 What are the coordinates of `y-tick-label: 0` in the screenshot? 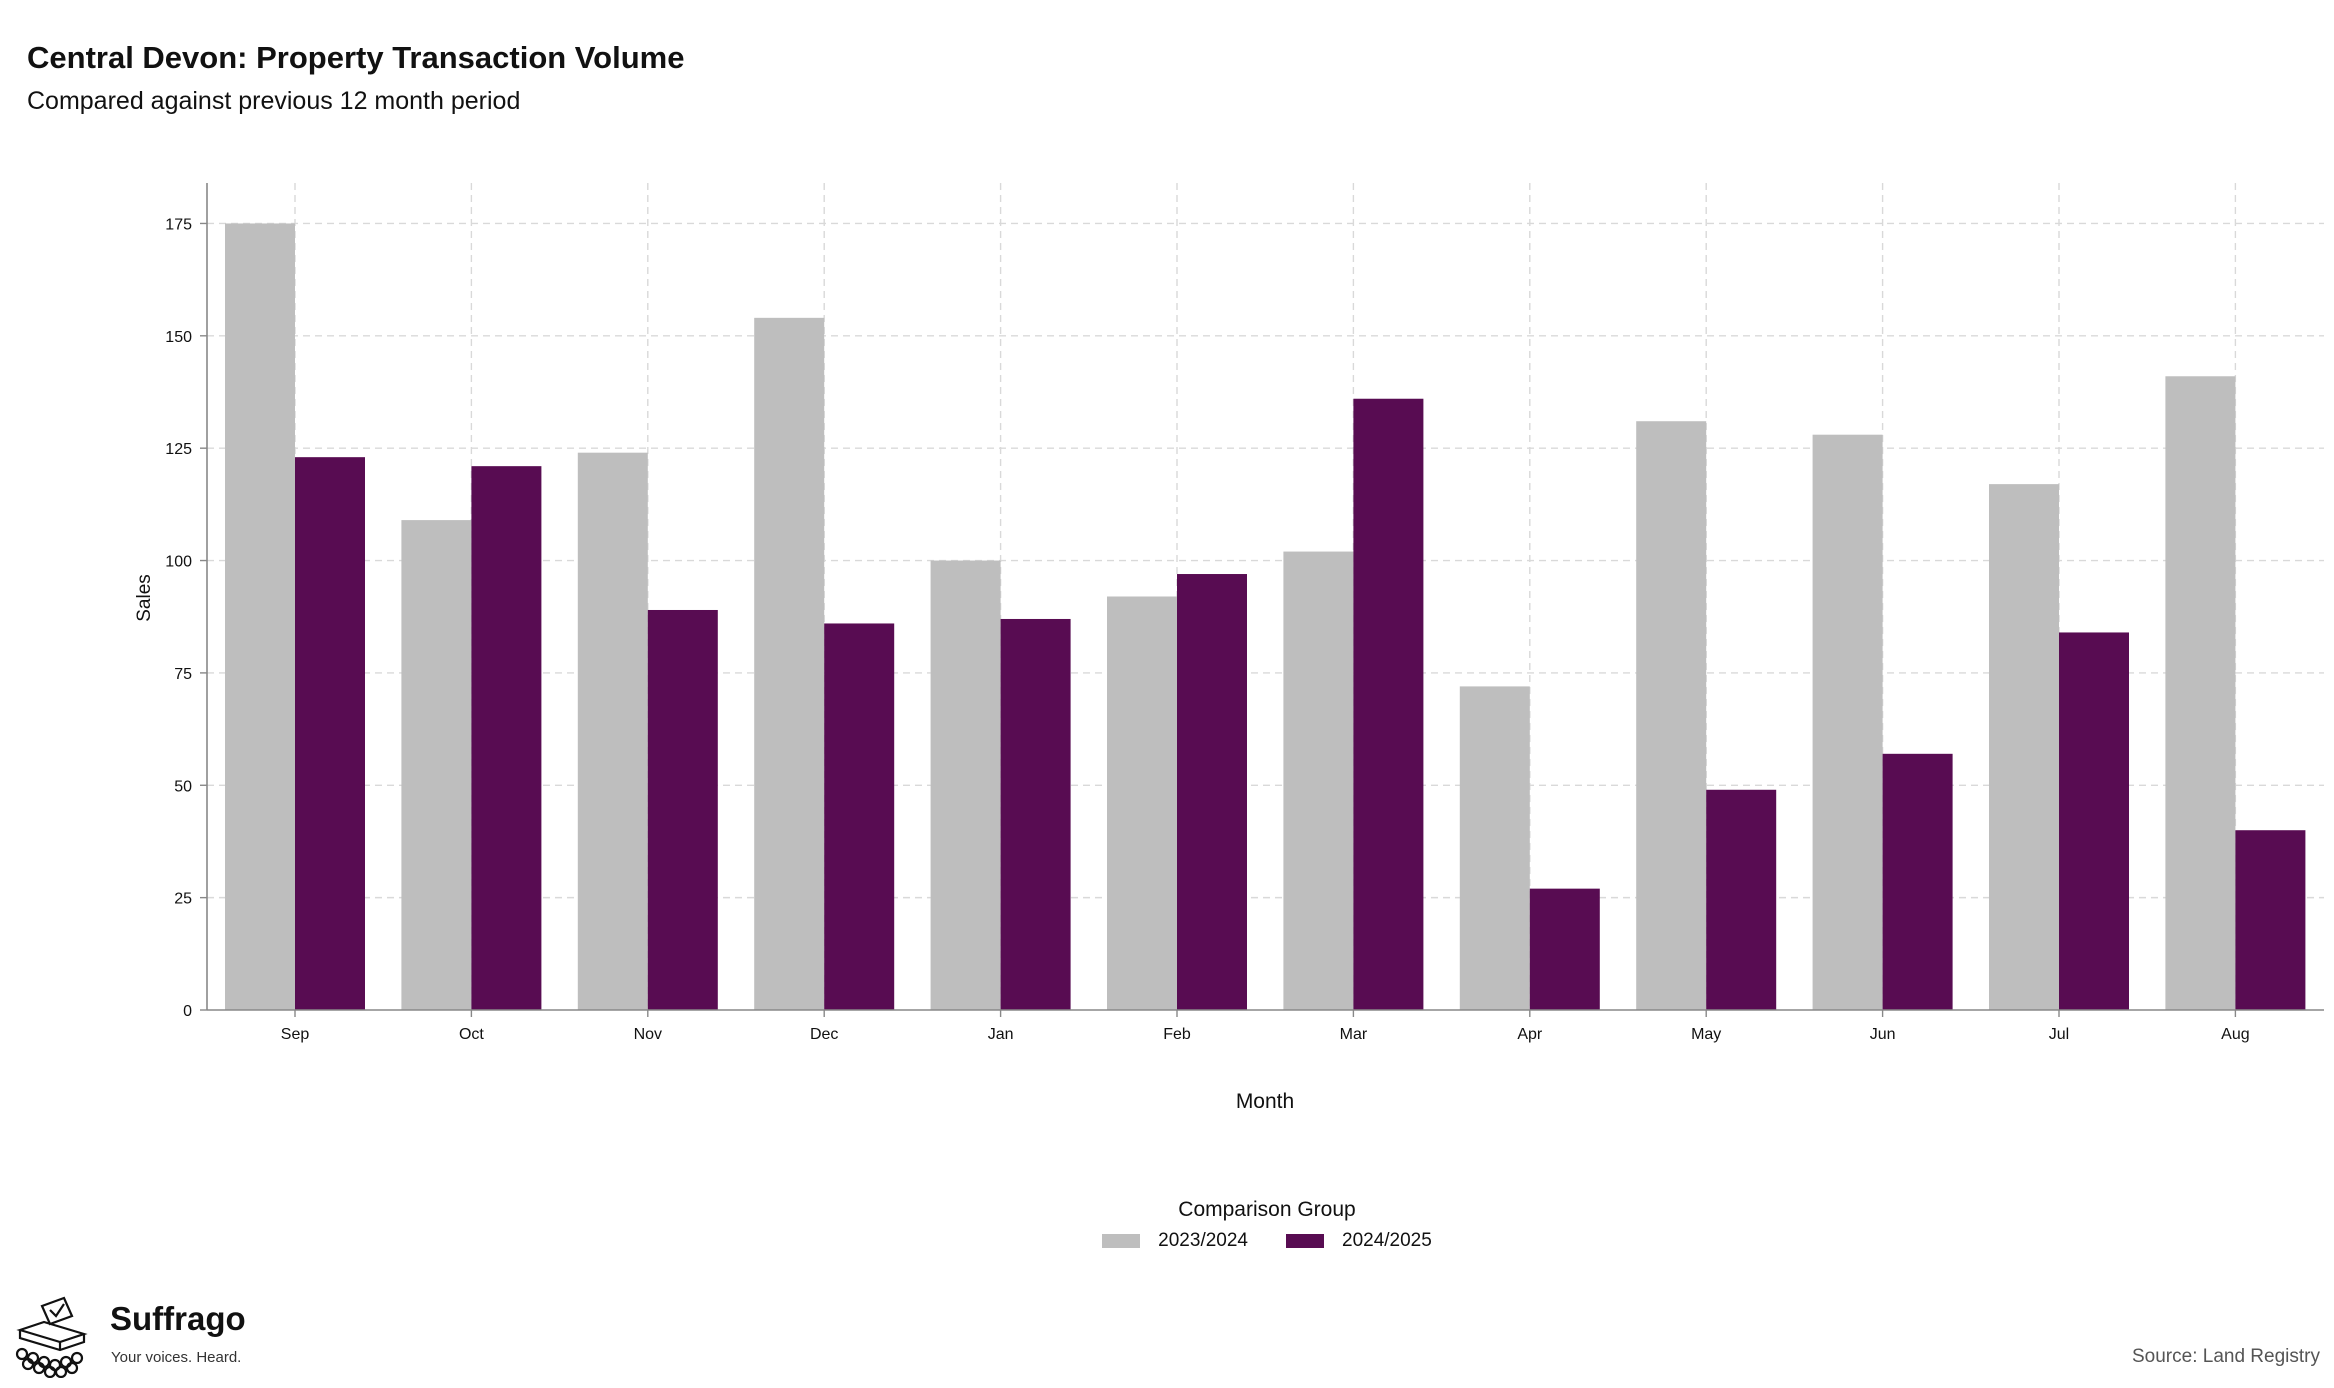 It's located at (187, 1011).